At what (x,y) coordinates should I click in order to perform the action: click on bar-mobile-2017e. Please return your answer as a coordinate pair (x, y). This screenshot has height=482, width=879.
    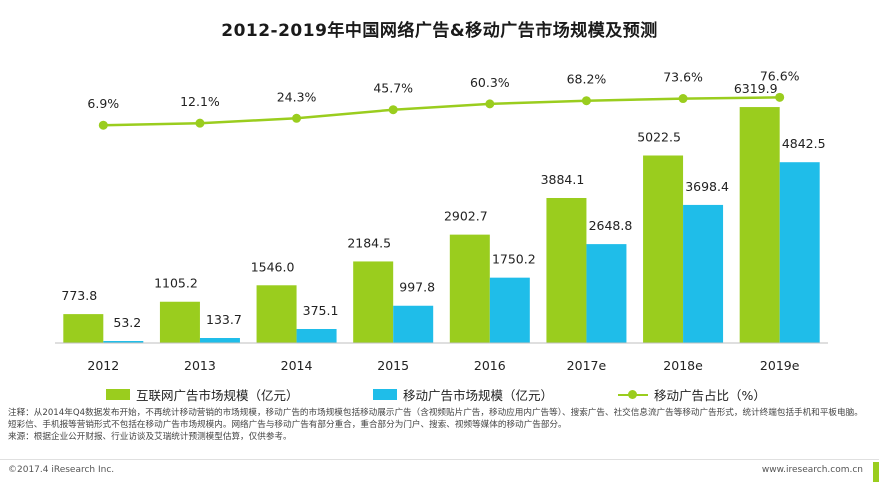
    Looking at the image, I should click on (606, 293).